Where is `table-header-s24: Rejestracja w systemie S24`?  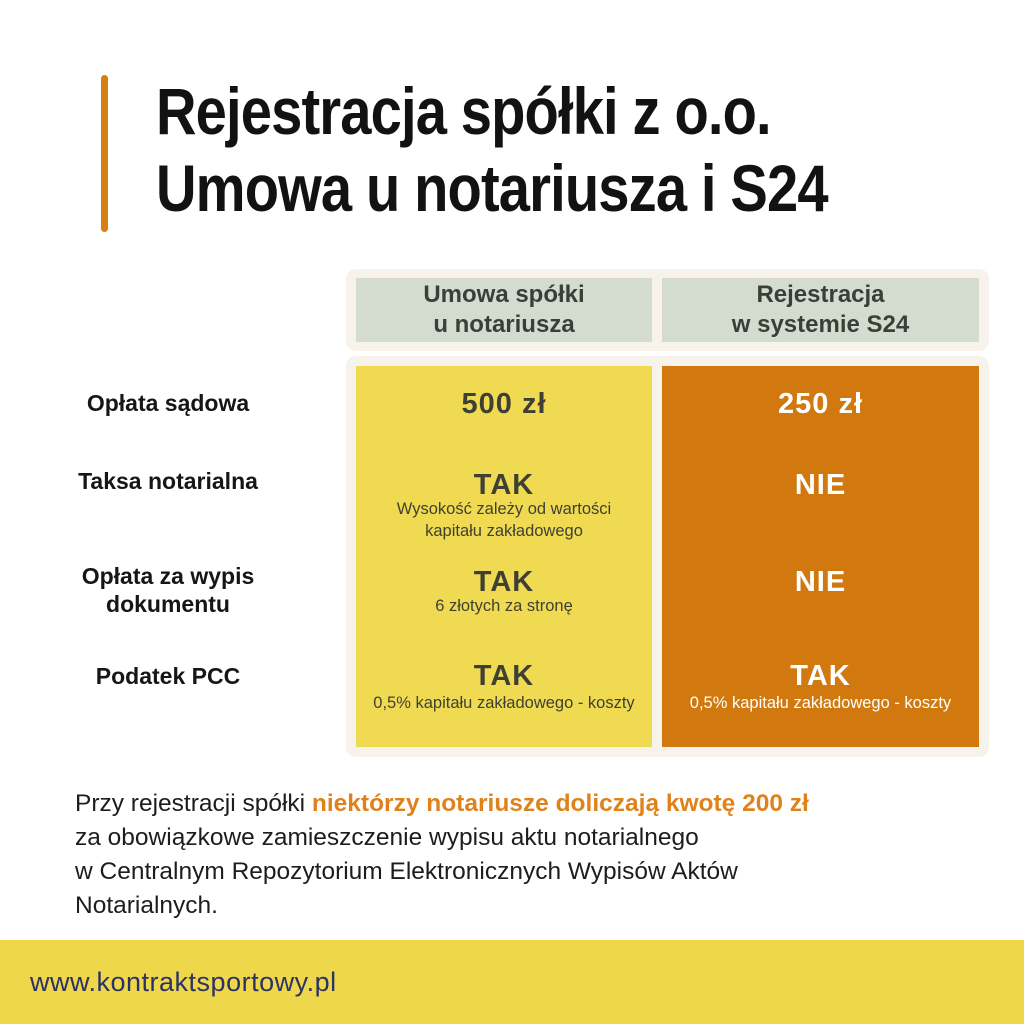
table-header-s24: Rejestracja w systemie S24 is located at coordinates (820, 310).